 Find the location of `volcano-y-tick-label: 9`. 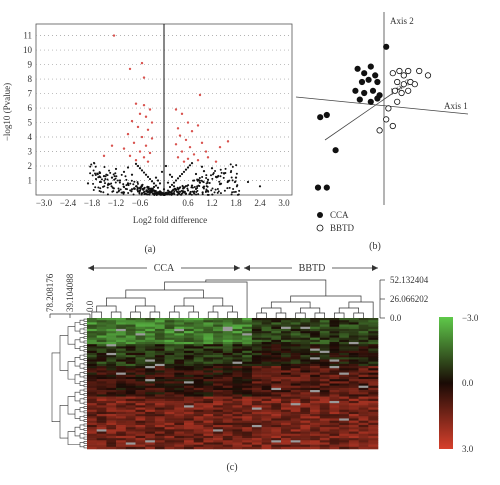

volcano-y-tick-label: 9 is located at coordinates (30, 65).